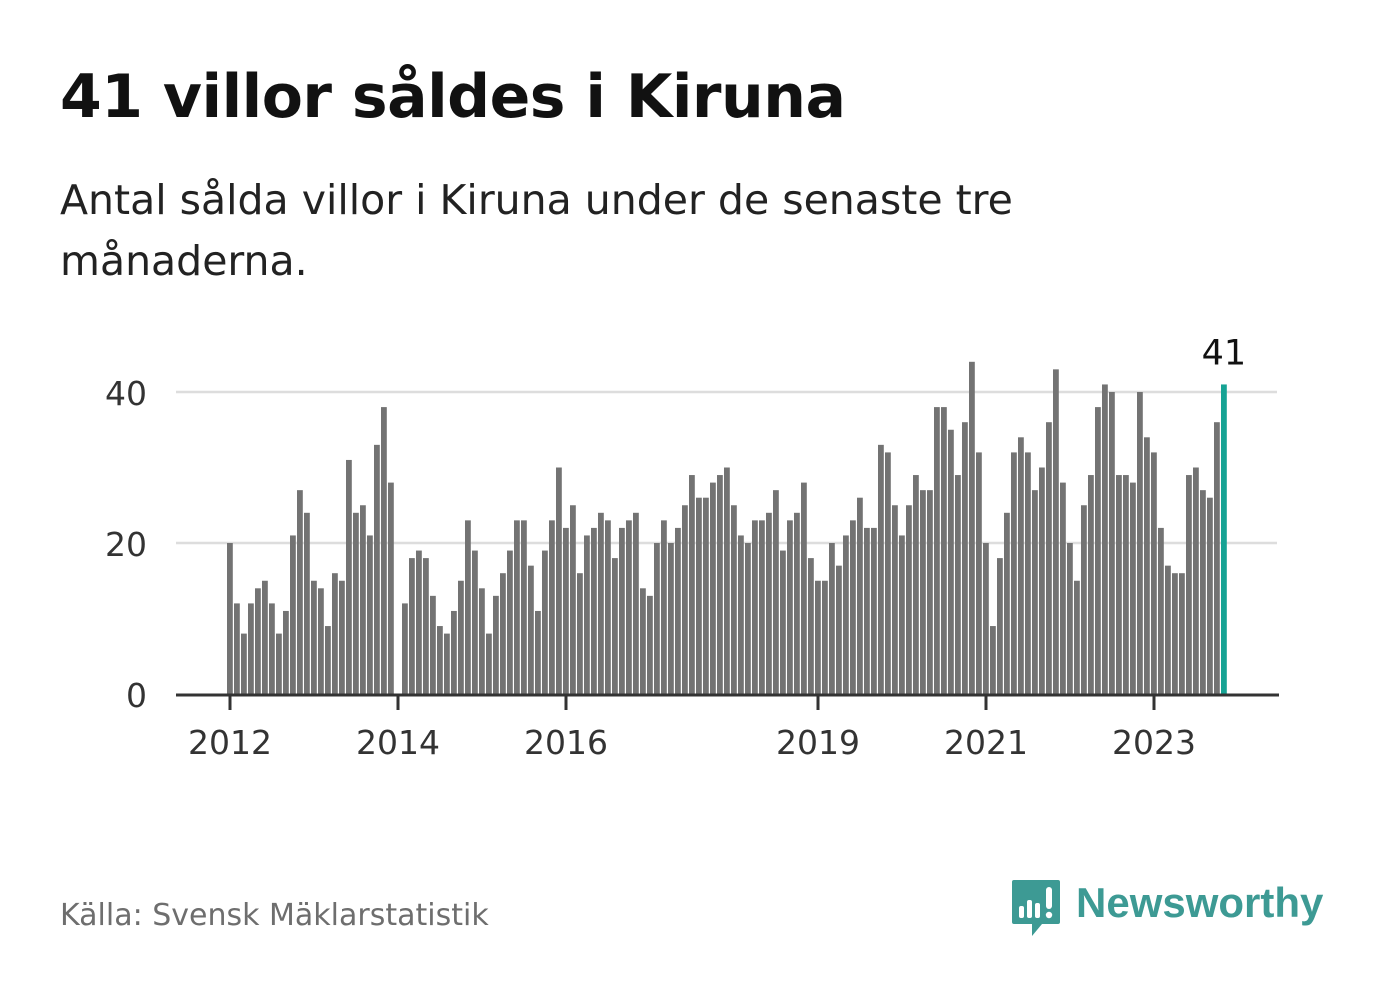 The height and width of the screenshot is (999, 1382). Describe the element at coordinates (398, 742) in the screenshot. I see `x-tick-label-2014: 2014` at that location.